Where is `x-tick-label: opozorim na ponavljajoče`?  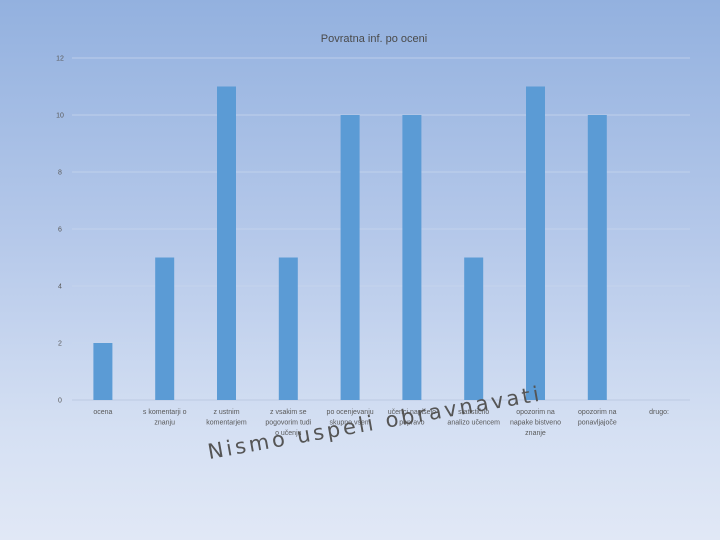 x-tick-label: opozorim na ponavljajoče is located at coordinates (597, 418).